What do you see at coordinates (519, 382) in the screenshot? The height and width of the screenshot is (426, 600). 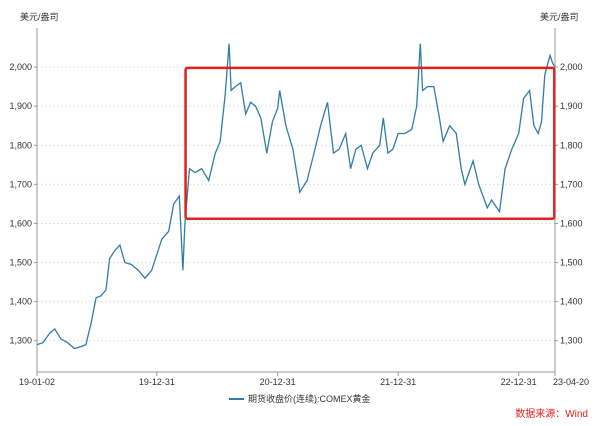 I see `x-tick-label: 22-12-31` at bounding box center [519, 382].